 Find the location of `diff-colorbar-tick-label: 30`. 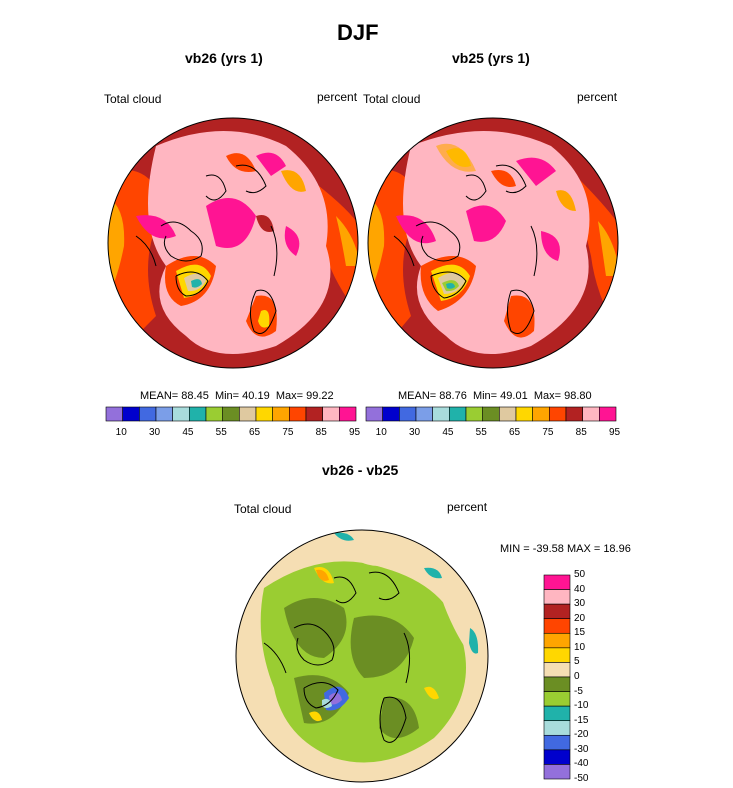

diff-colorbar-tick-label: 30 is located at coordinates (580, 604).